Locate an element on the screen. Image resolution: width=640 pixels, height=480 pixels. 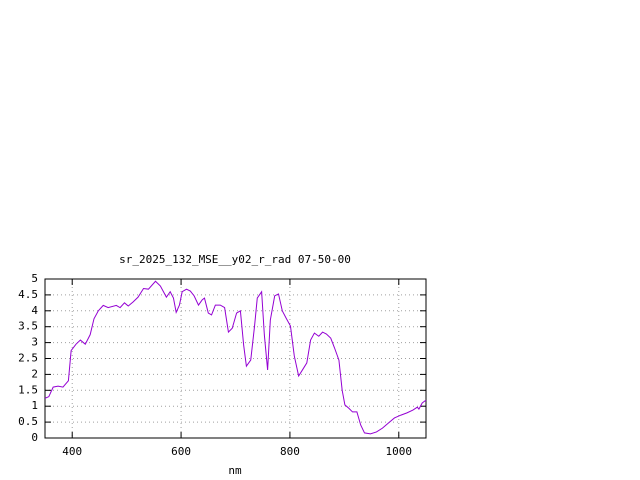
y-tick-label: 3.5 is located at coordinates (28, 326).